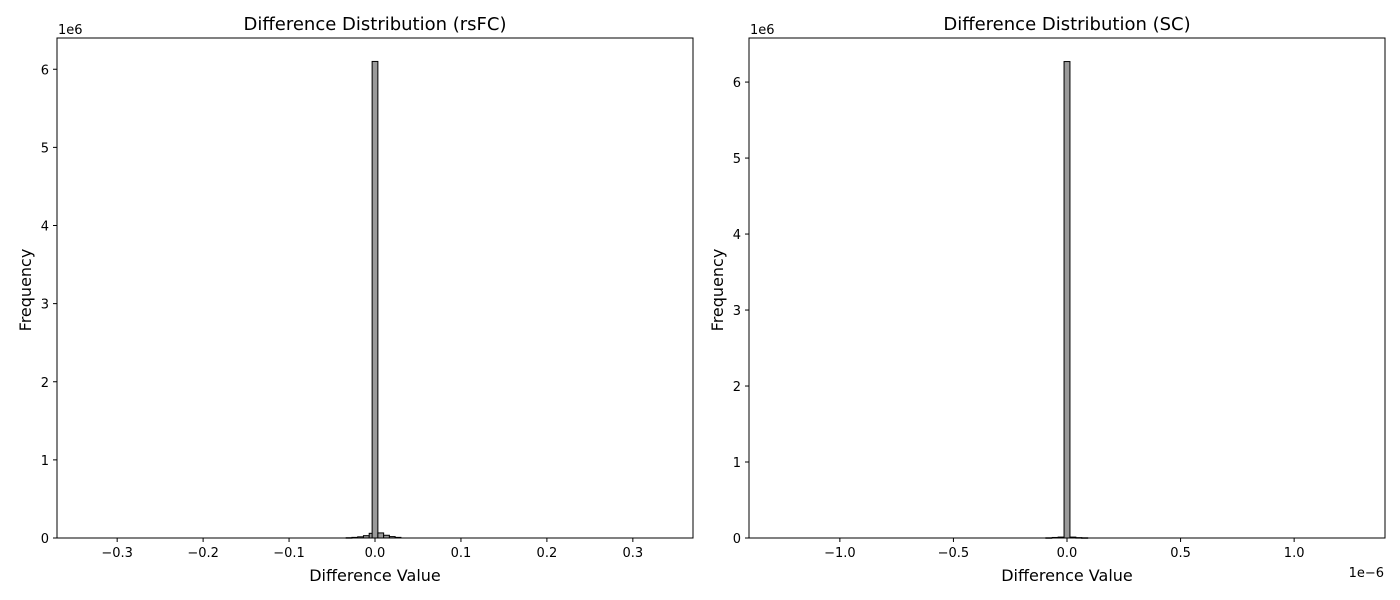 This screenshot has height=600, width=1400. Describe the element at coordinates (717, 290) in the screenshot. I see `y-axis-label-sc: Frequency` at that location.